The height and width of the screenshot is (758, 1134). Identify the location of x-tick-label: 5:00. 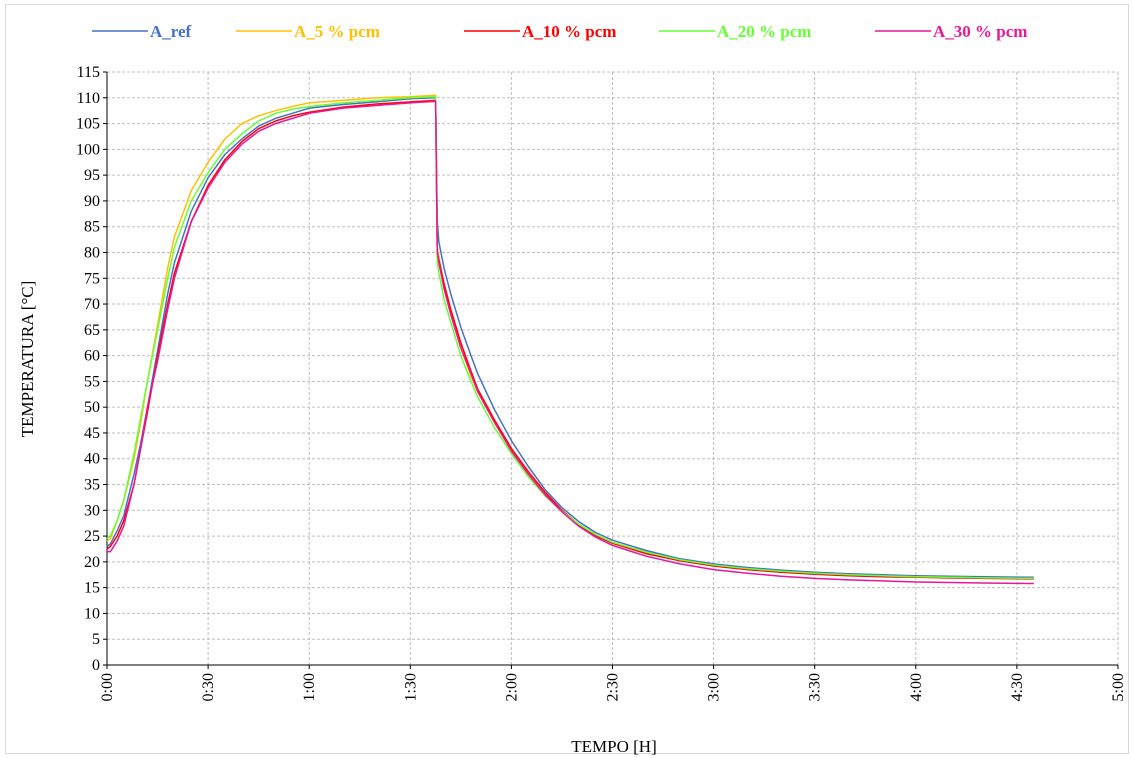
(1118, 687).